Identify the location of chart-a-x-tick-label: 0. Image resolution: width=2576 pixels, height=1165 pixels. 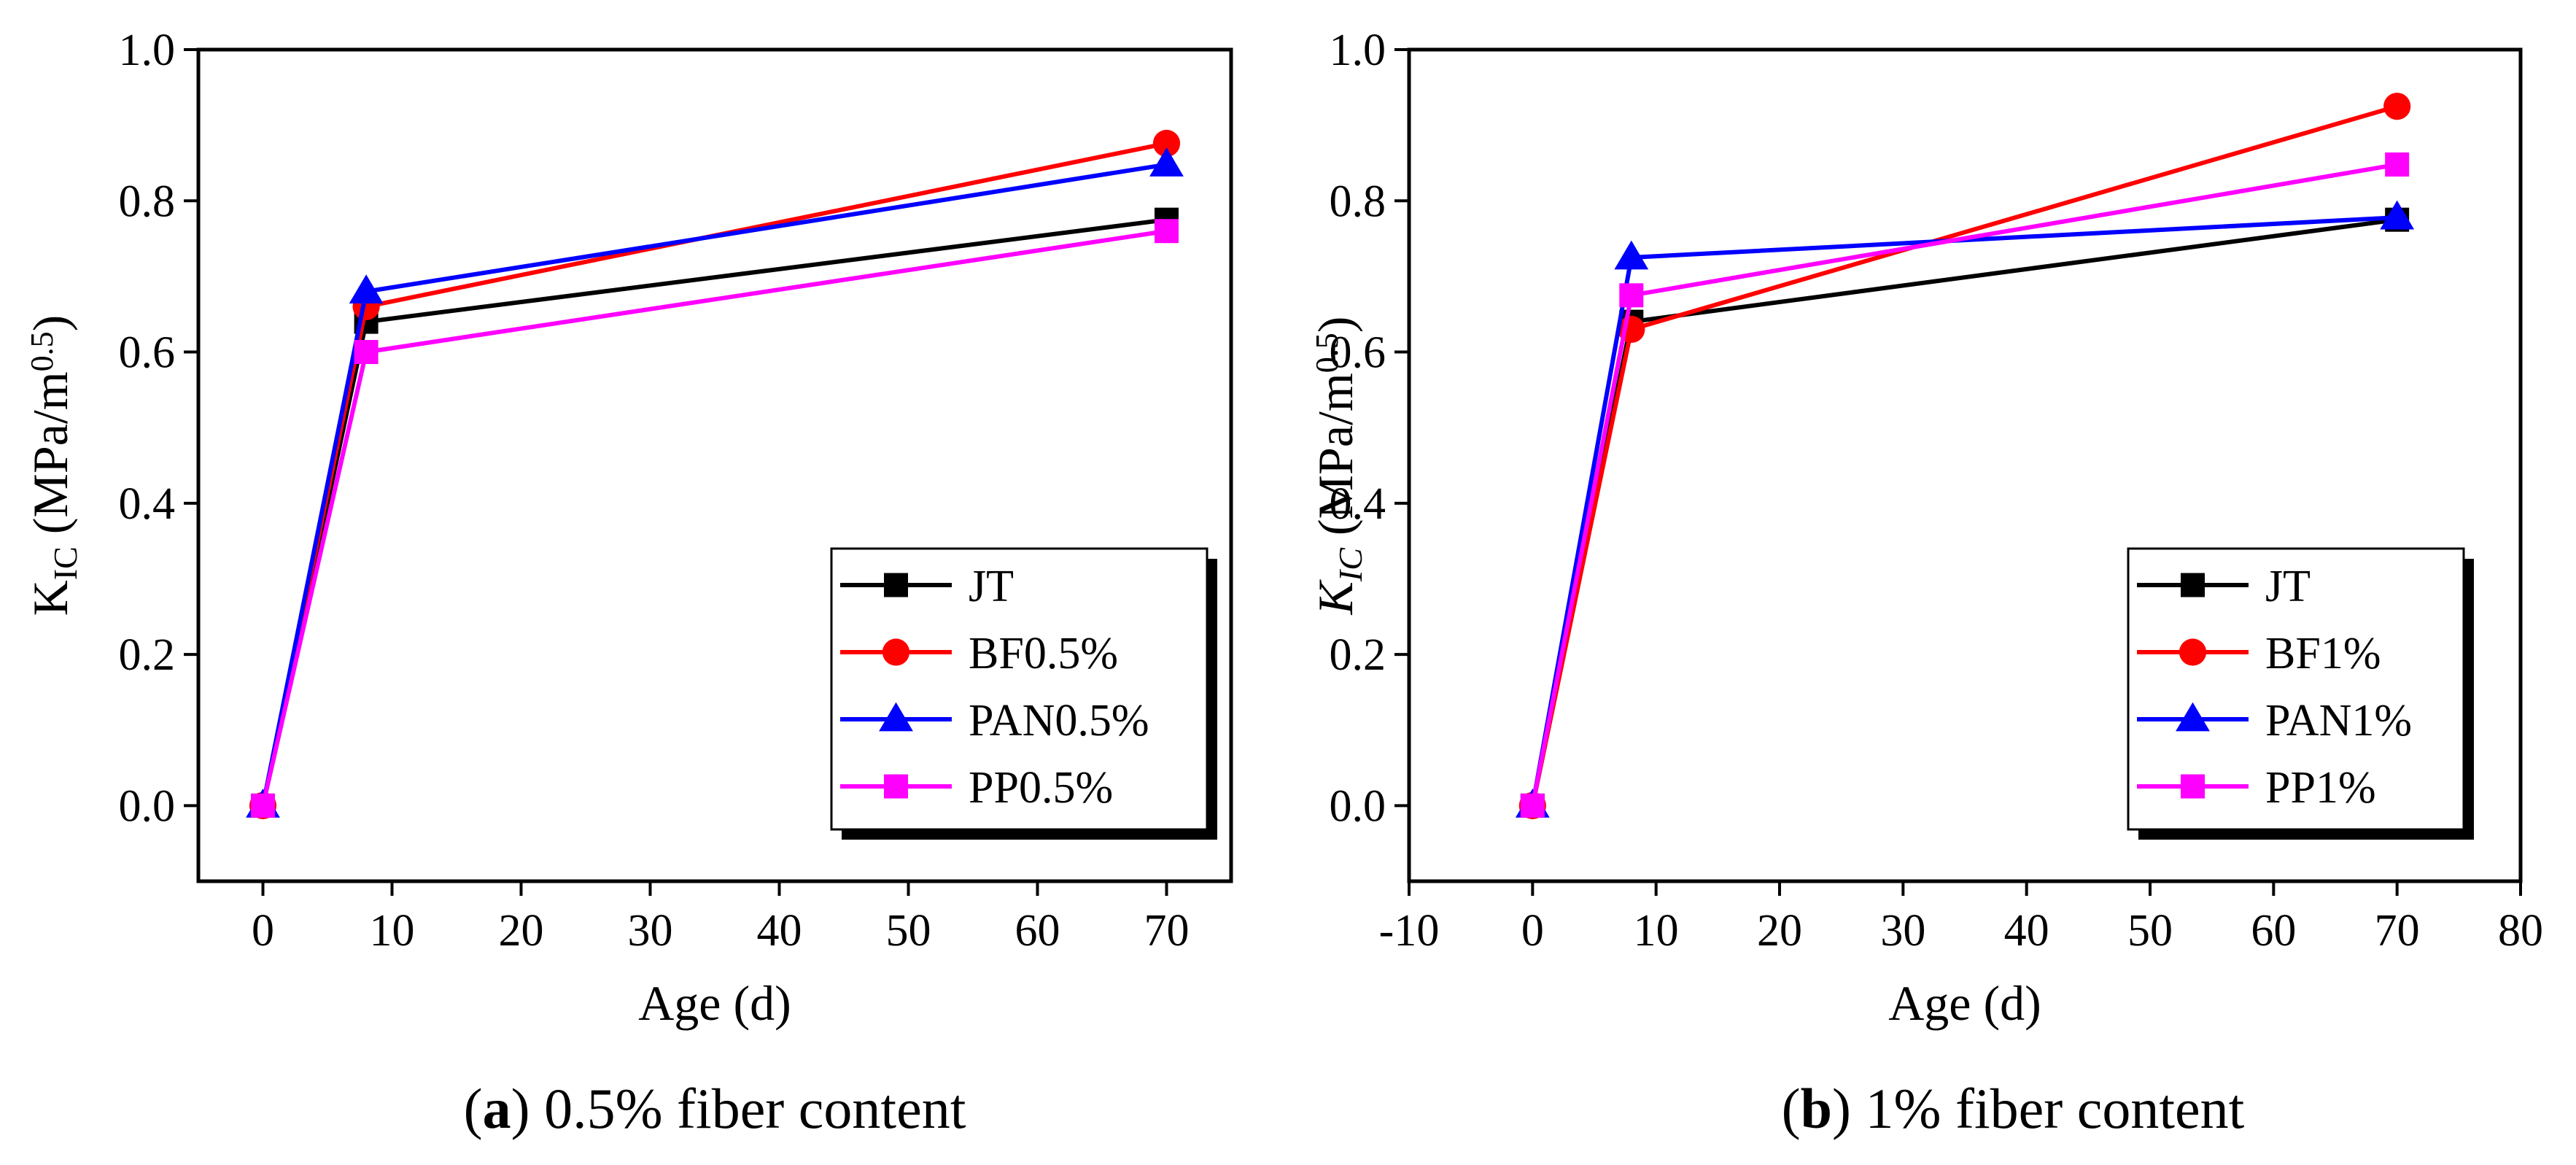
(263, 931).